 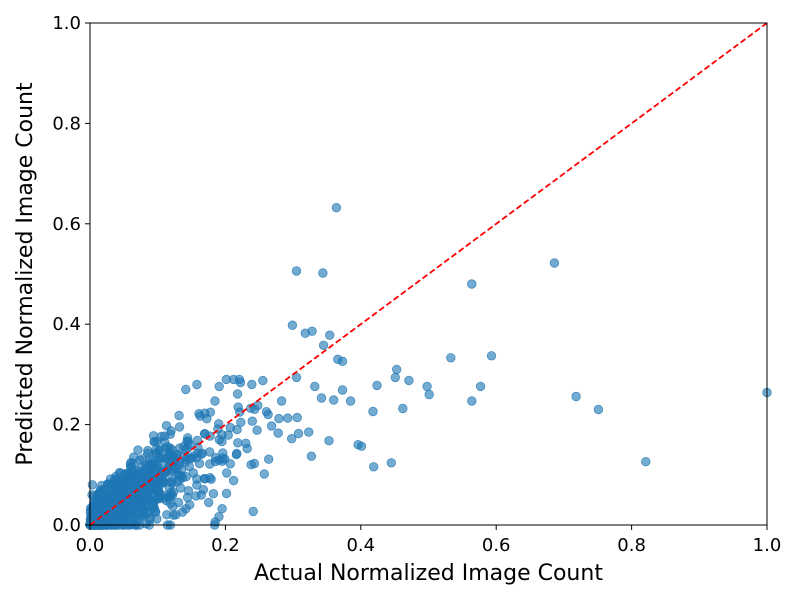 I want to click on y-tick-label: 0.8, so click(x=66, y=123).